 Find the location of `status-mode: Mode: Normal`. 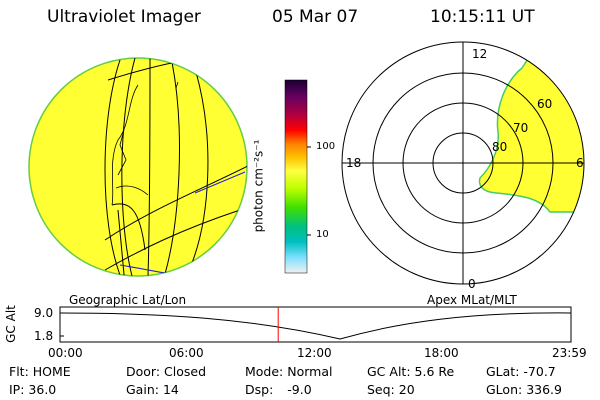

status-mode: Mode: Normal is located at coordinates (289, 371).